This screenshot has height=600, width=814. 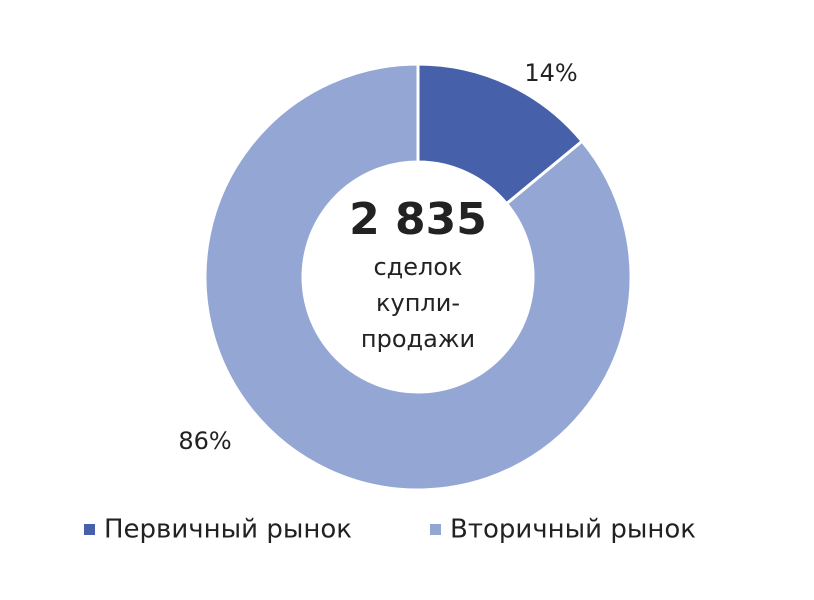 I want to click on center-line: купли-, so click(x=418, y=303).